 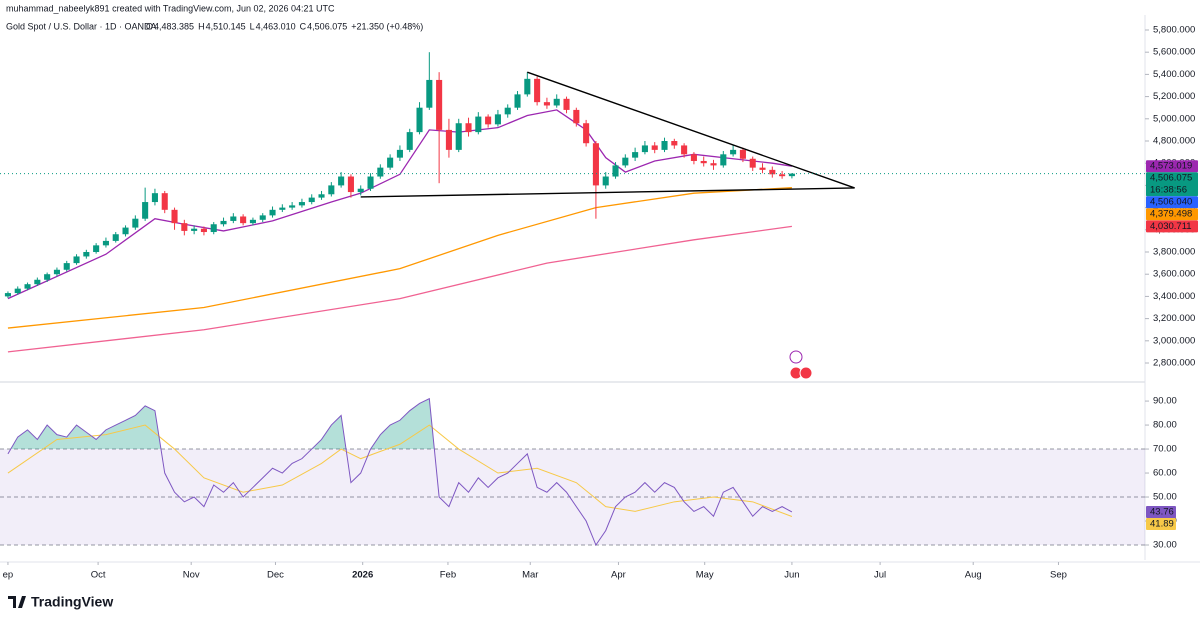 What do you see at coordinates (572, 497) in the screenshot?
I see `rsi-band` at bounding box center [572, 497].